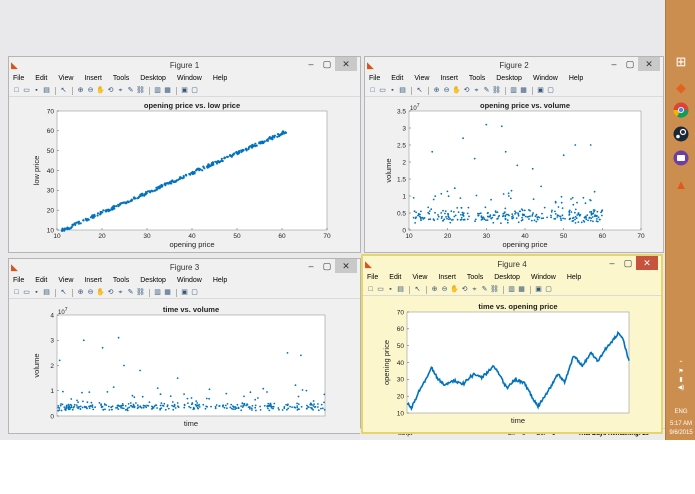 The height and width of the screenshot is (494, 695). What do you see at coordinates (681, 433) in the screenshot?
I see `tray-date: 9/6/2015` at bounding box center [681, 433].